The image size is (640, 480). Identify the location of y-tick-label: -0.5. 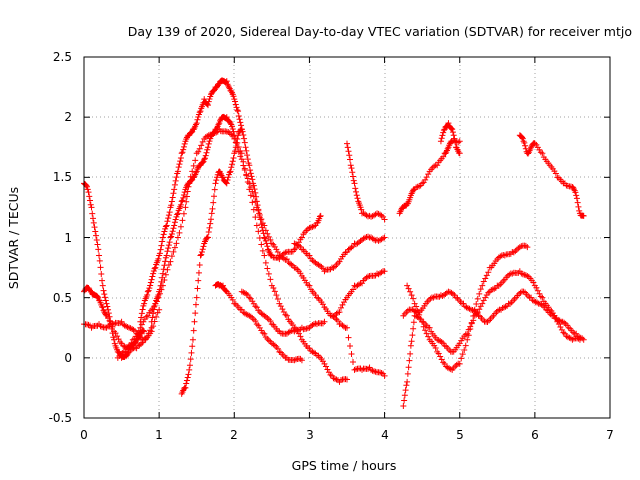
(60, 418).